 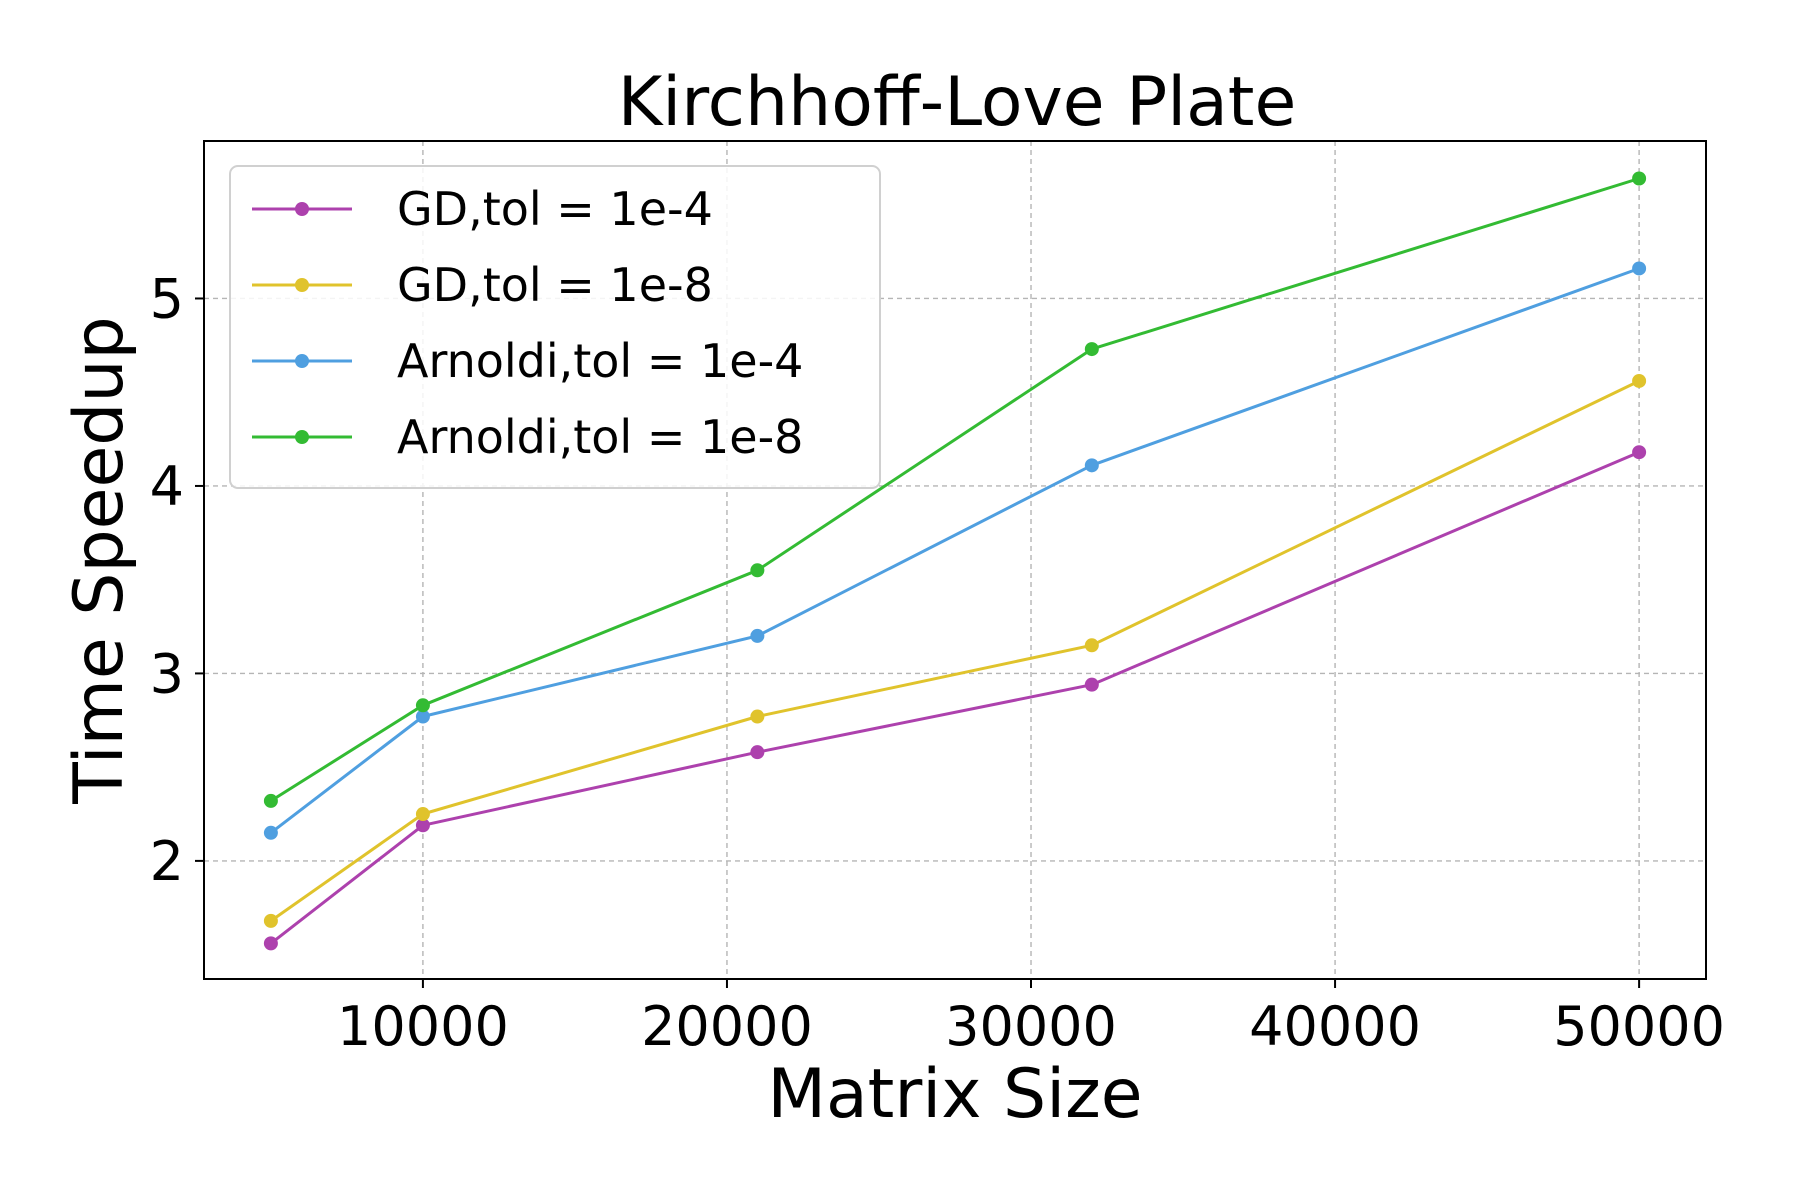 What do you see at coordinates (423, 1026) in the screenshot?
I see `x-tick-label: 10000` at bounding box center [423, 1026].